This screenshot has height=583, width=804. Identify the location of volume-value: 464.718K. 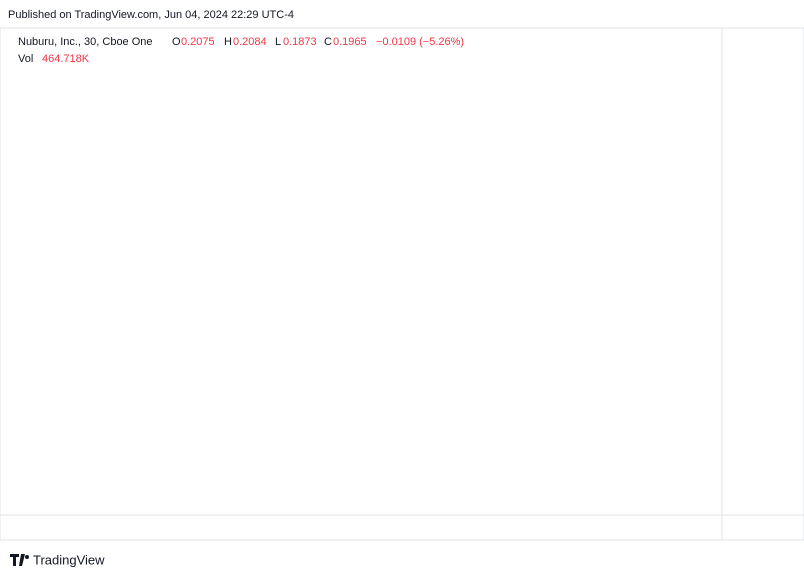
(66, 59).